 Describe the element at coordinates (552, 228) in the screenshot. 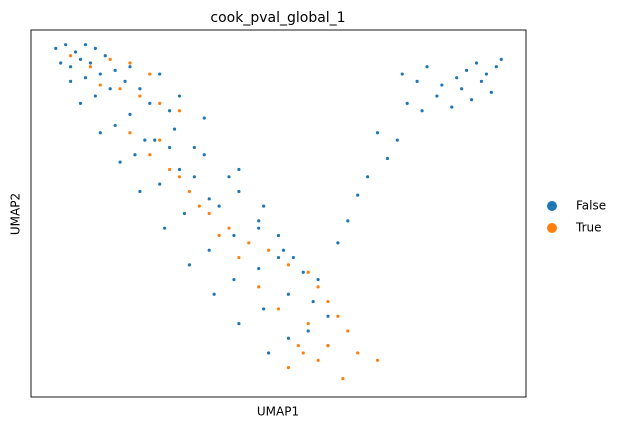

I see `legend-marker` at that location.